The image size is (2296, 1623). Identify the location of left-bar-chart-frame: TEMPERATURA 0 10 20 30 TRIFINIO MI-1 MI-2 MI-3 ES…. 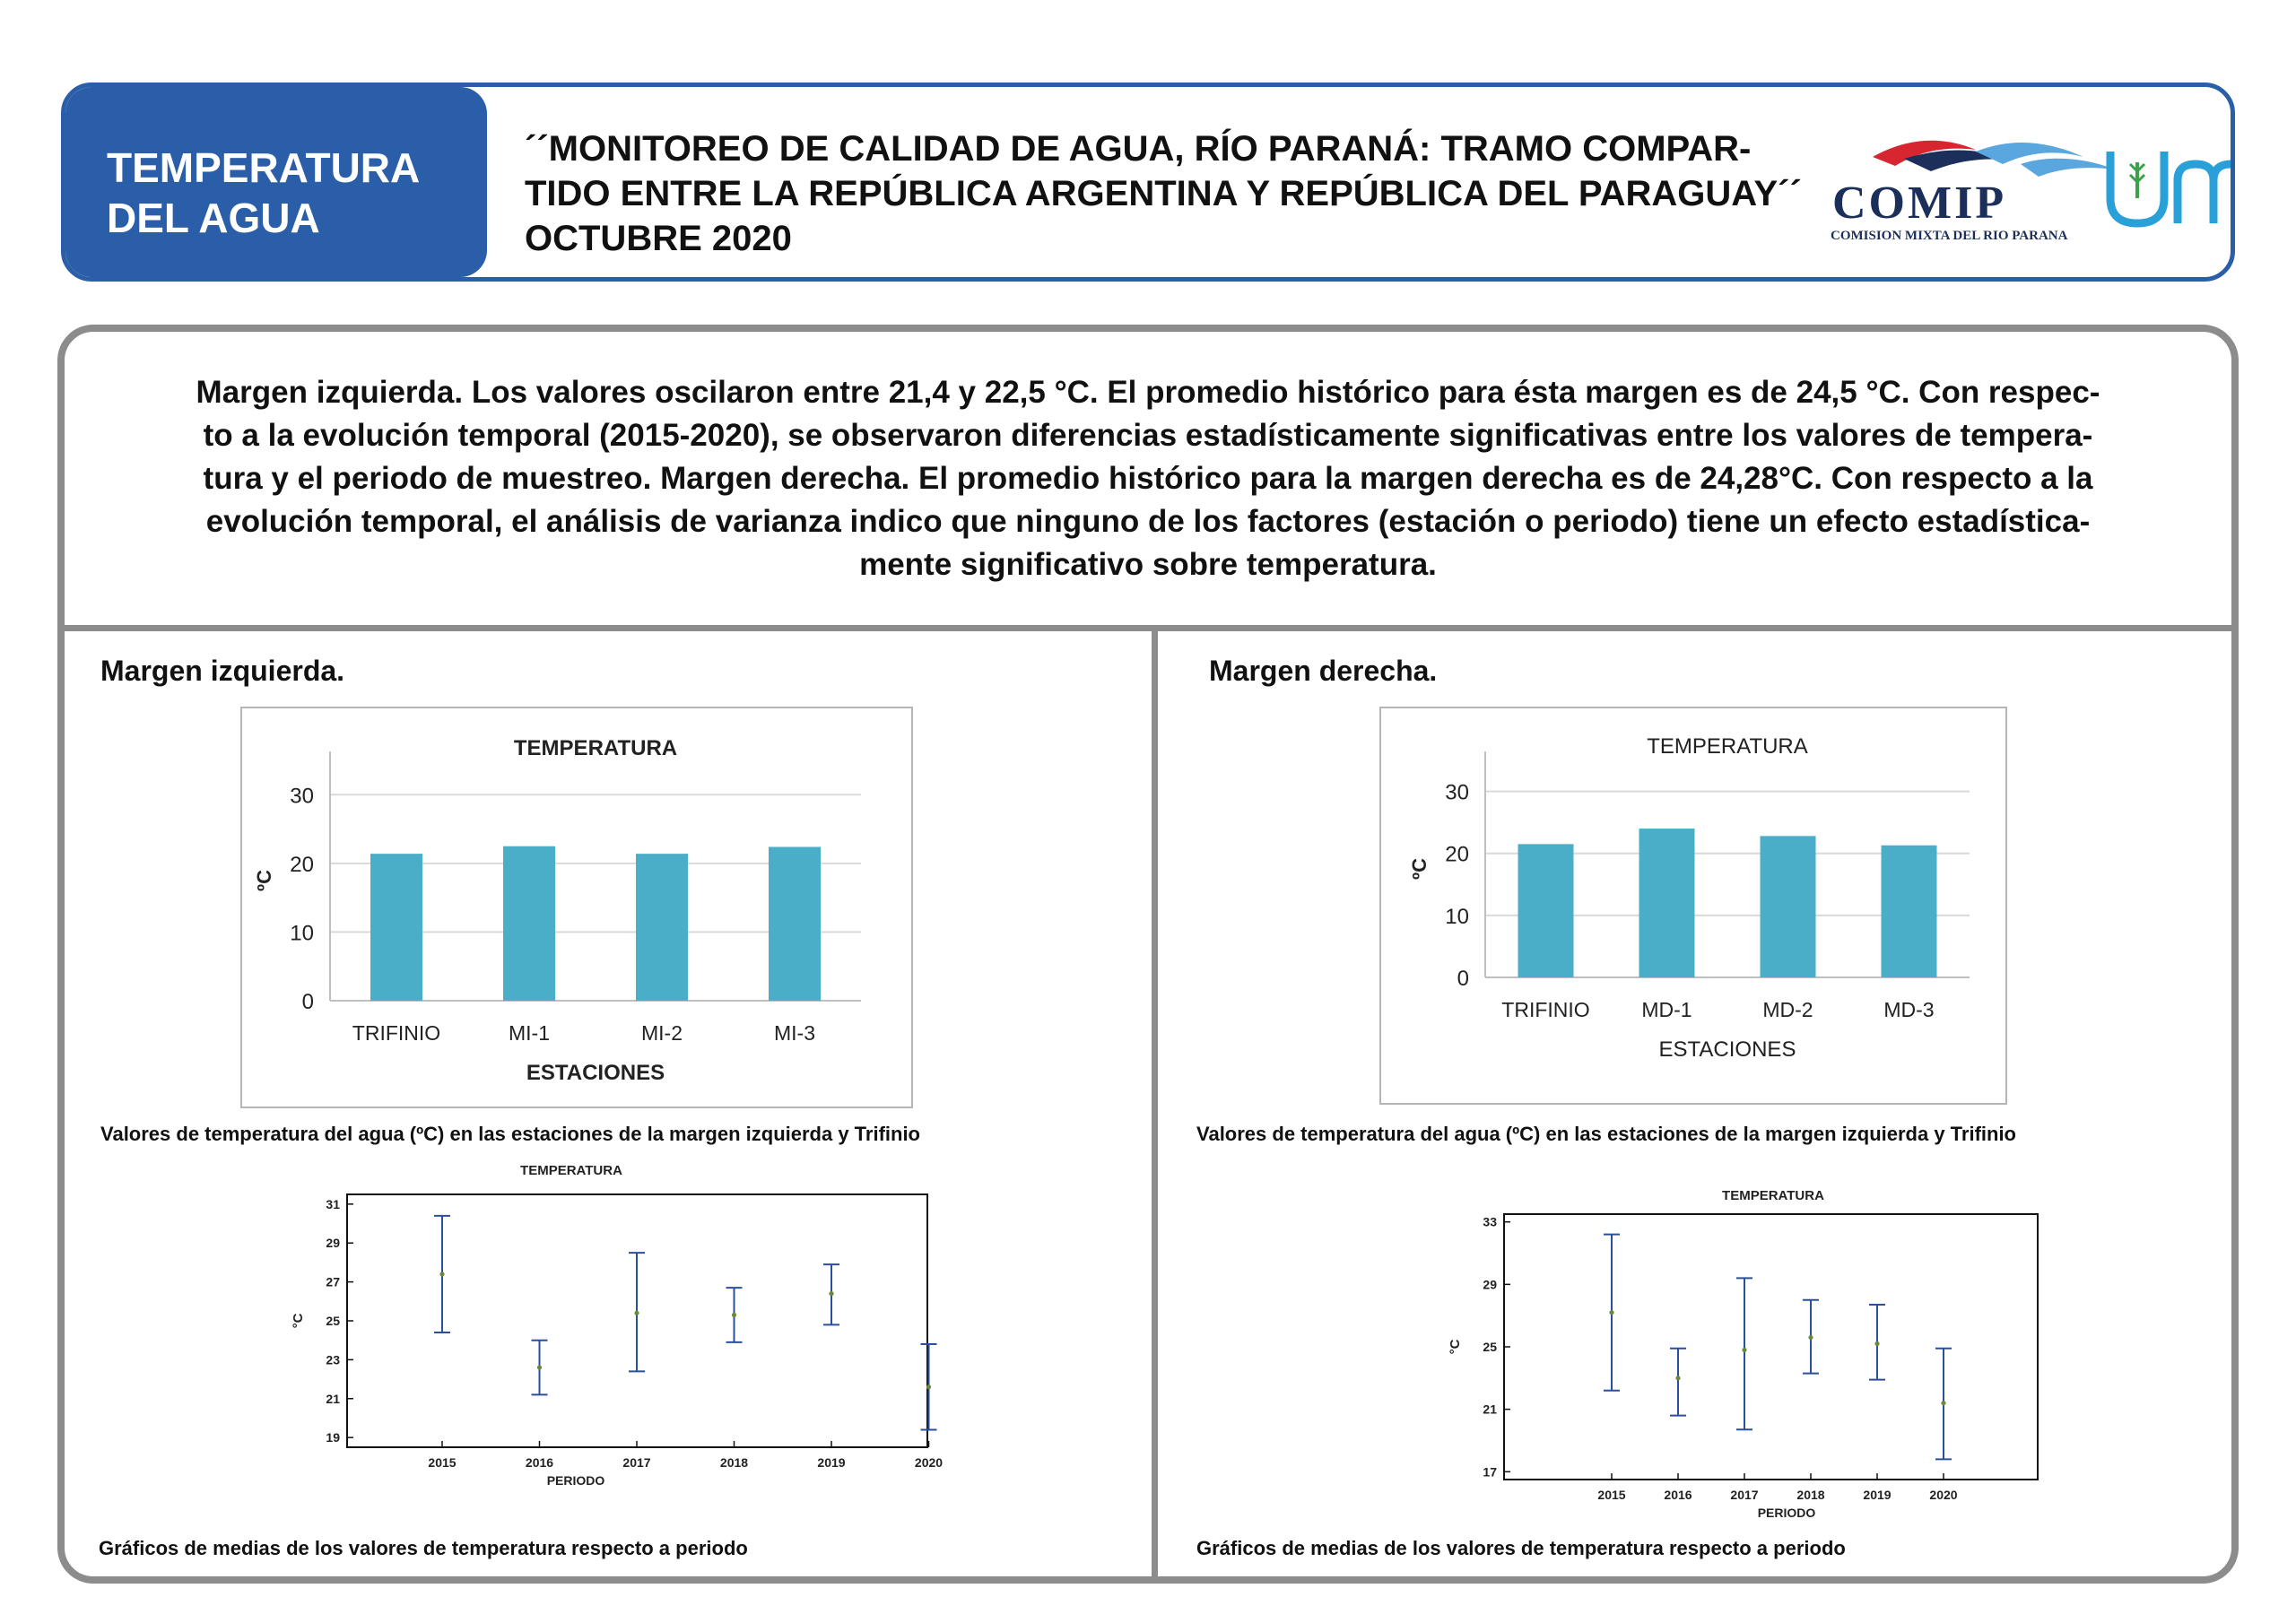
(576, 907).